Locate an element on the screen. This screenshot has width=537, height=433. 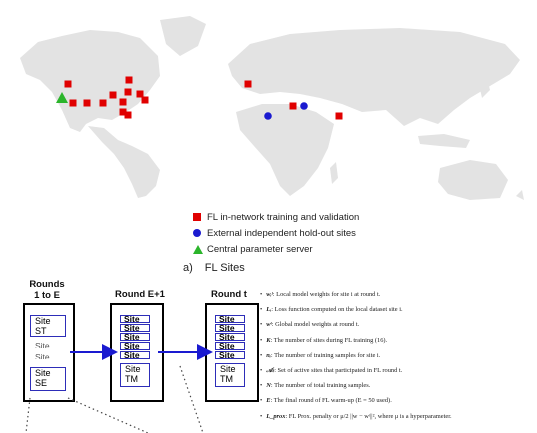
site-se: Site SE is located at coordinates (48, 379).